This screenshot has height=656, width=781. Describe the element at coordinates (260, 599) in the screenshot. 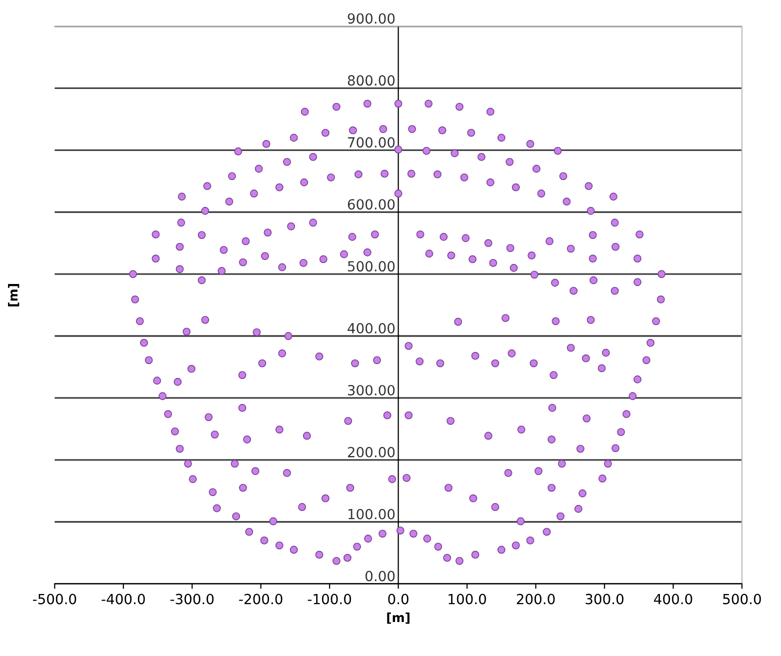

I see `x-tick-label: -200.0` at that location.